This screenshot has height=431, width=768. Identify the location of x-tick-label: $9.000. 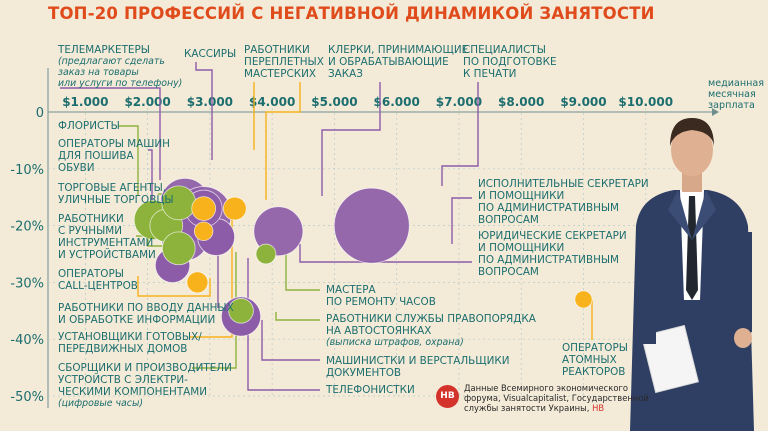
(583, 102).